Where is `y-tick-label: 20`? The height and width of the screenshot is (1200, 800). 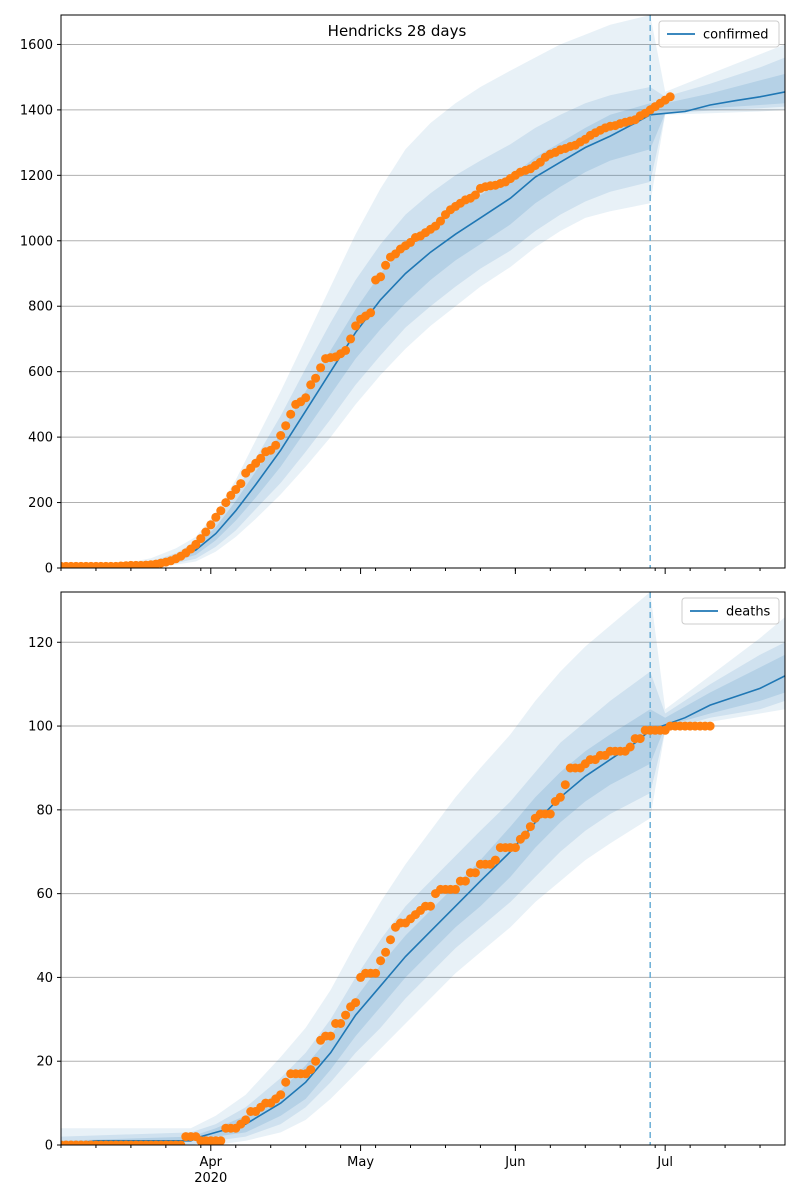 y-tick-label: 20 is located at coordinates (44, 1062).